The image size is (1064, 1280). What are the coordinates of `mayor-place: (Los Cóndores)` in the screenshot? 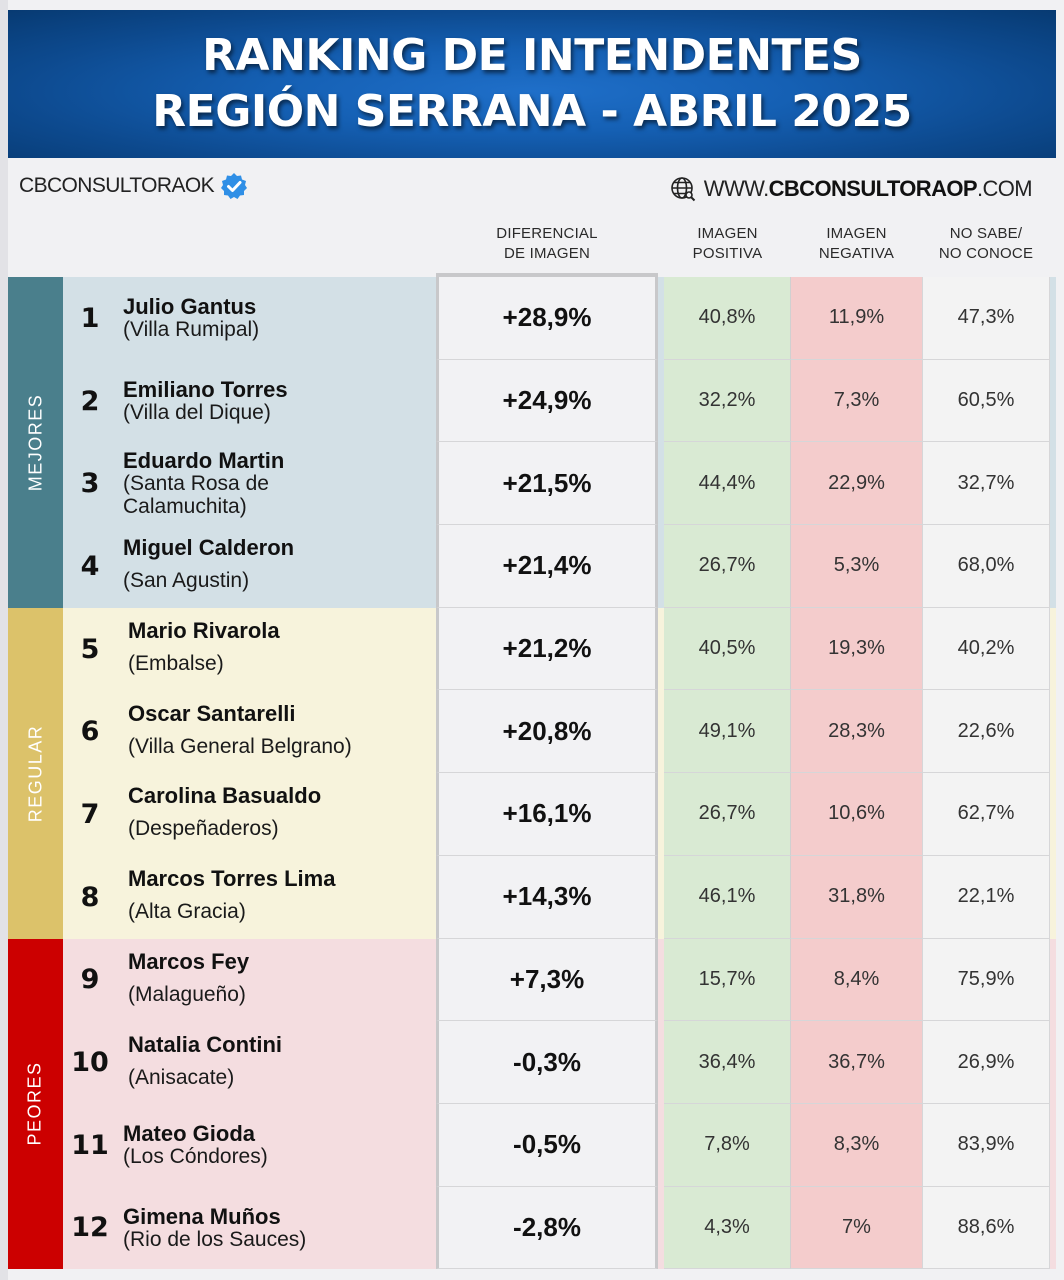 It's located at (195, 1157).